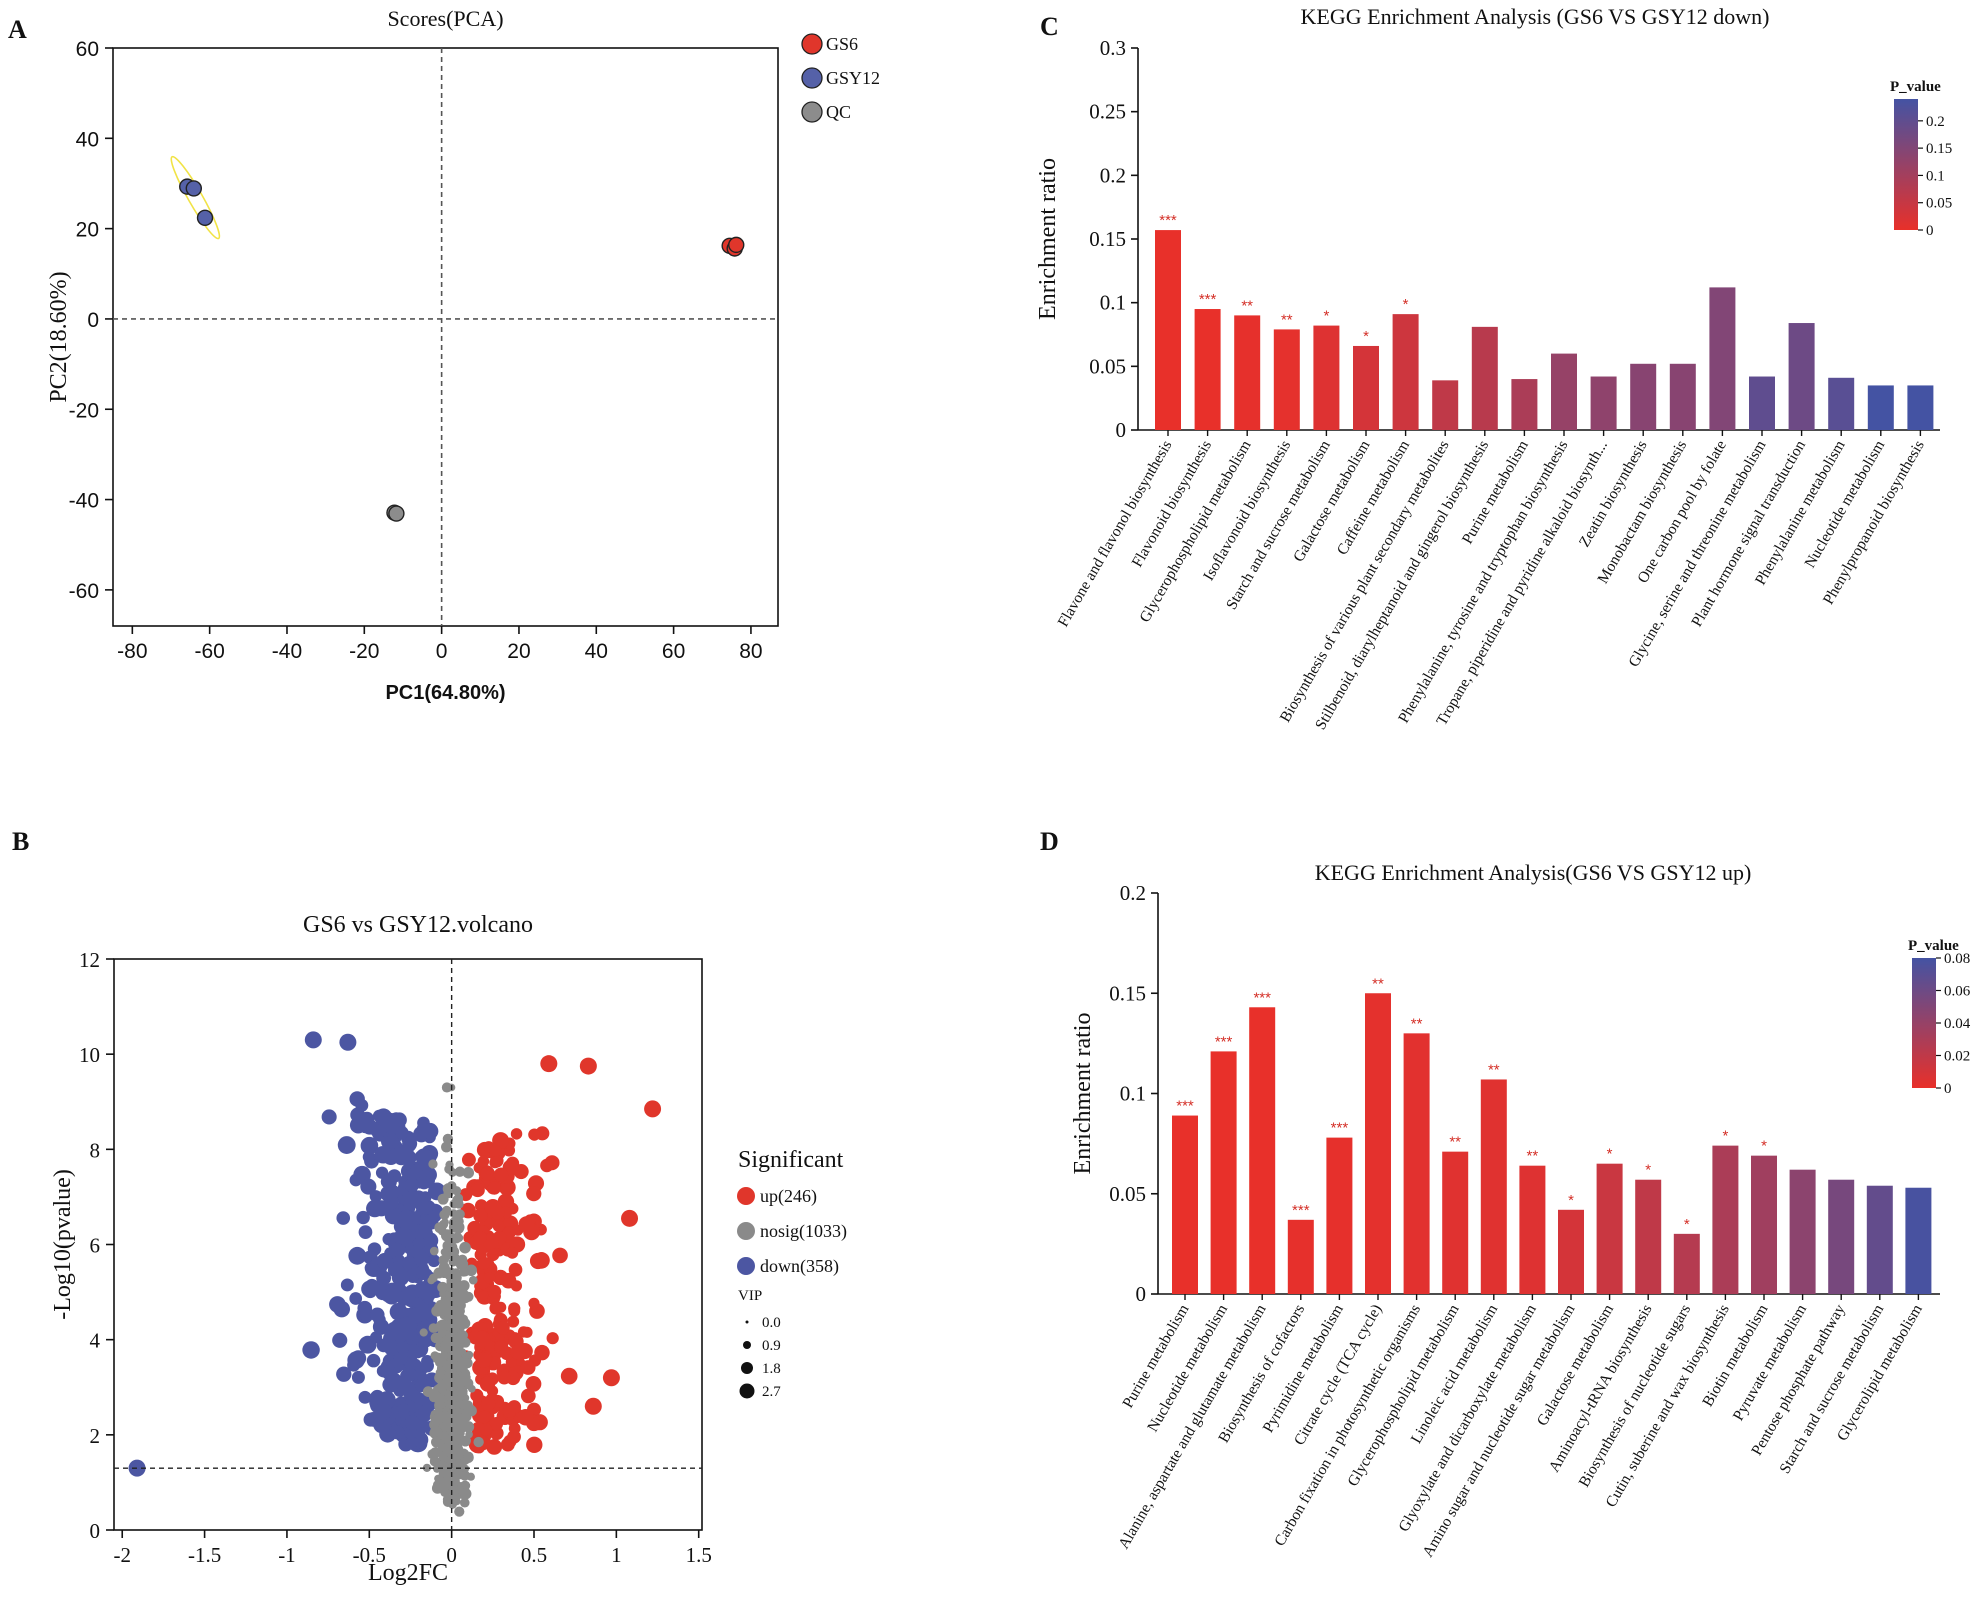  I want to click on volcano-legend-marker, so click(746, 1196).